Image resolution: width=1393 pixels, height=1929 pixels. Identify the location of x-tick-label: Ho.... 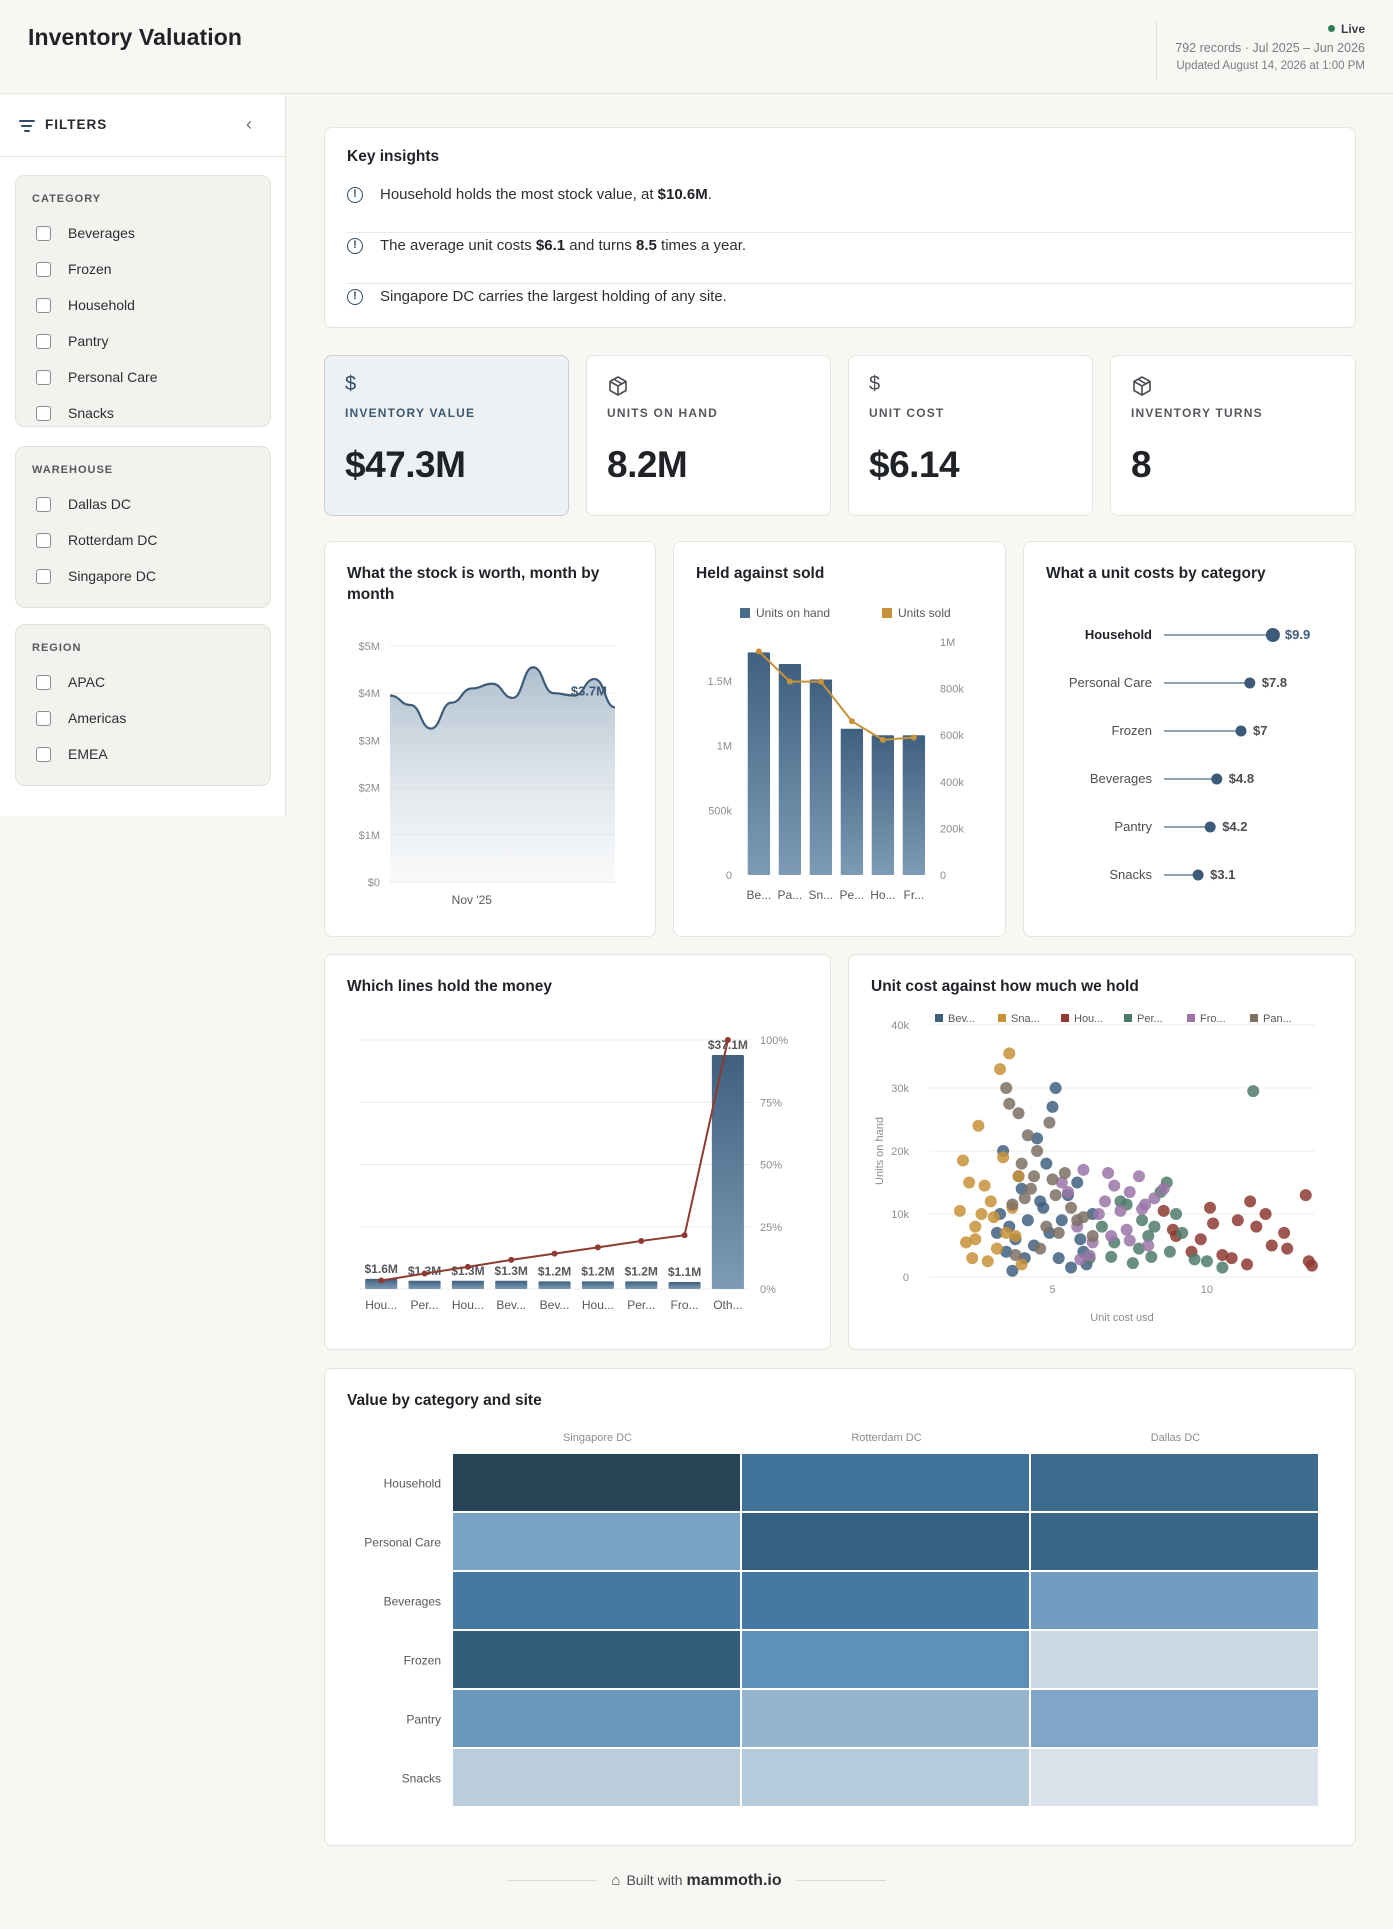
(882, 895).